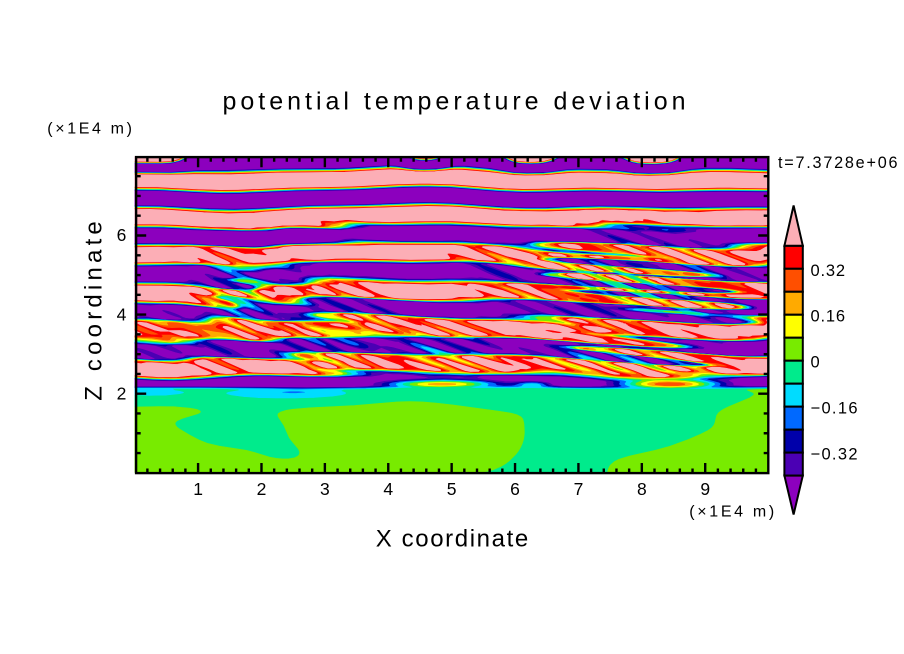 The width and height of the screenshot is (904, 654). I want to click on svg-text: −0.16, so click(834, 409).